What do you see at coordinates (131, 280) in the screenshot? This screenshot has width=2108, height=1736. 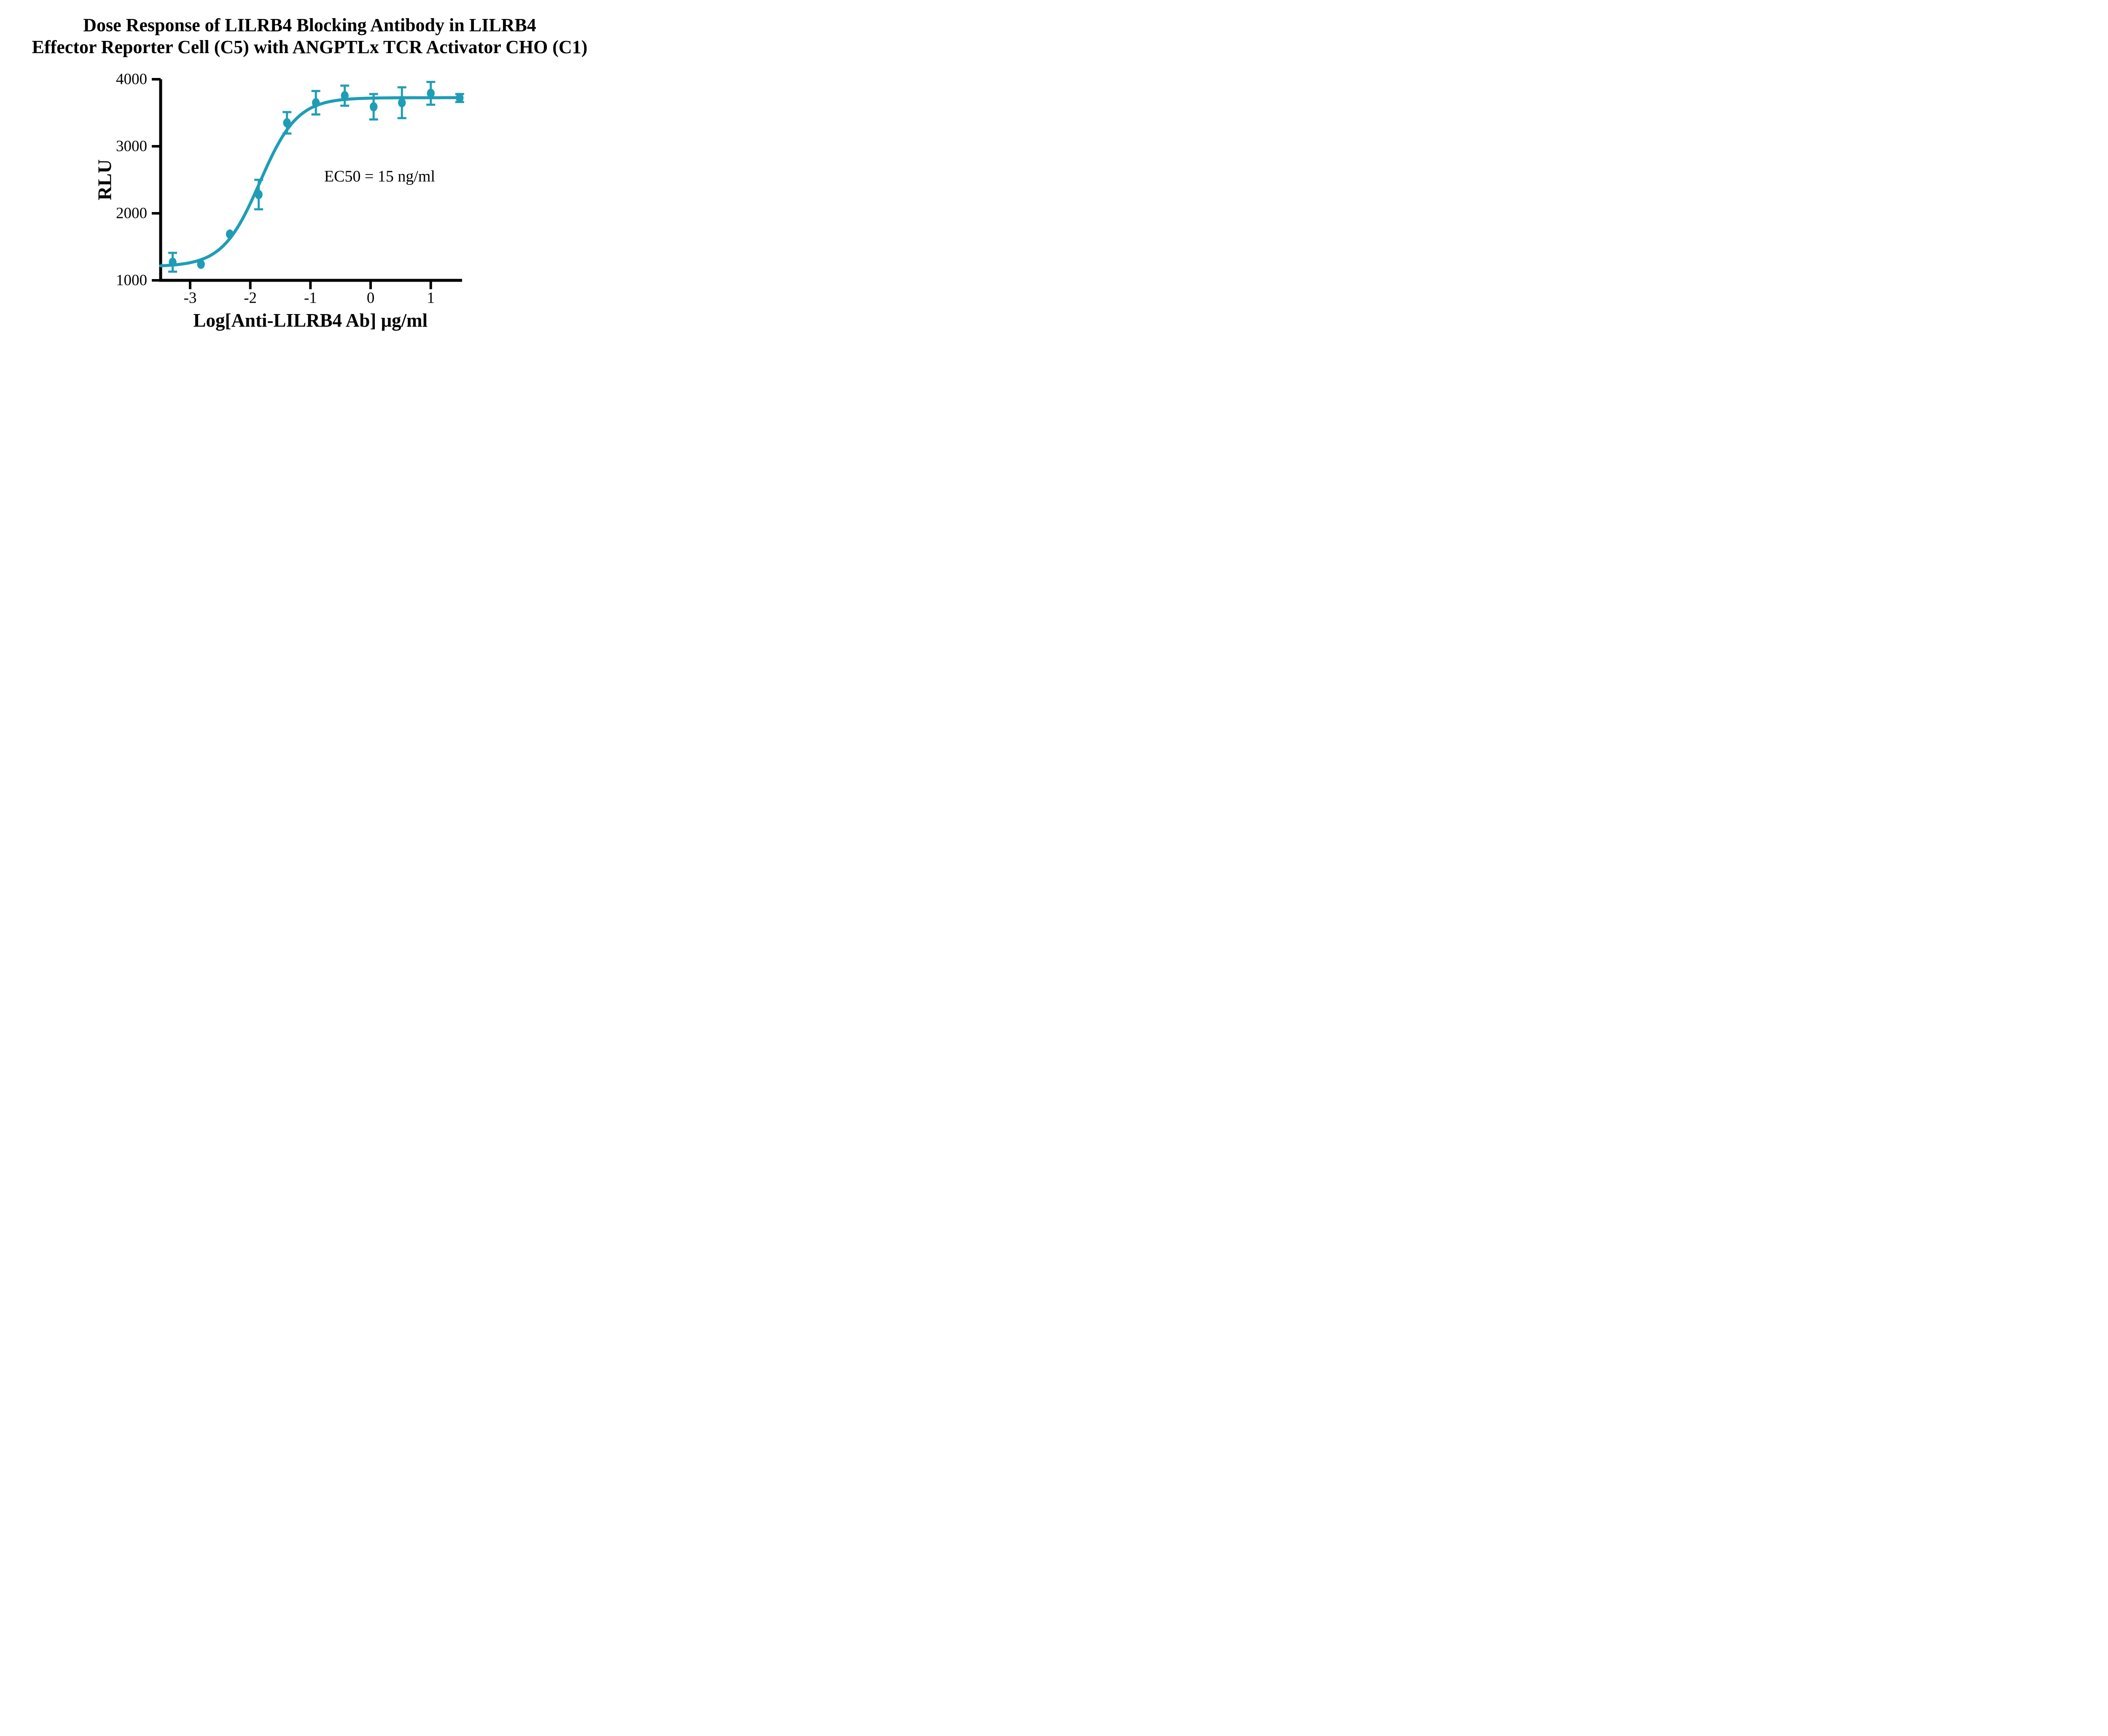 I see `y-tick-label: 1000` at bounding box center [131, 280].